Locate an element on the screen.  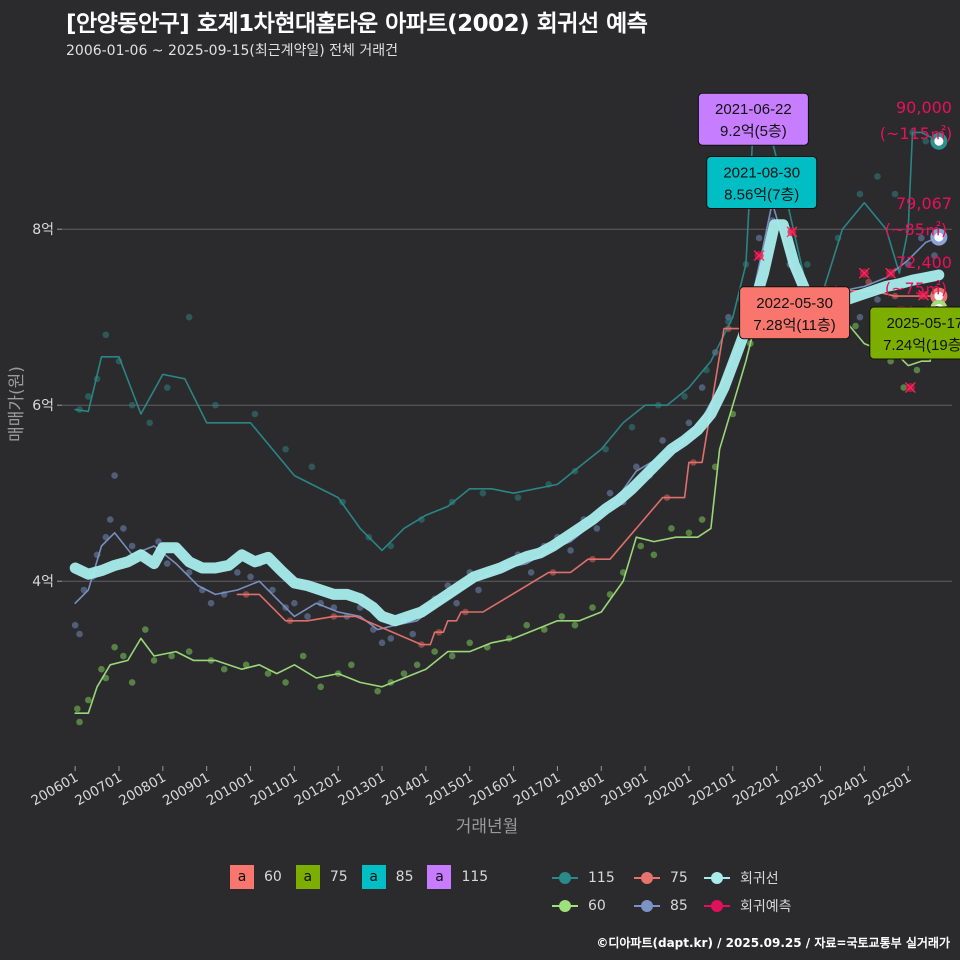
annotation-value: 7.24억(19층) is located at coordinates (921, 345).